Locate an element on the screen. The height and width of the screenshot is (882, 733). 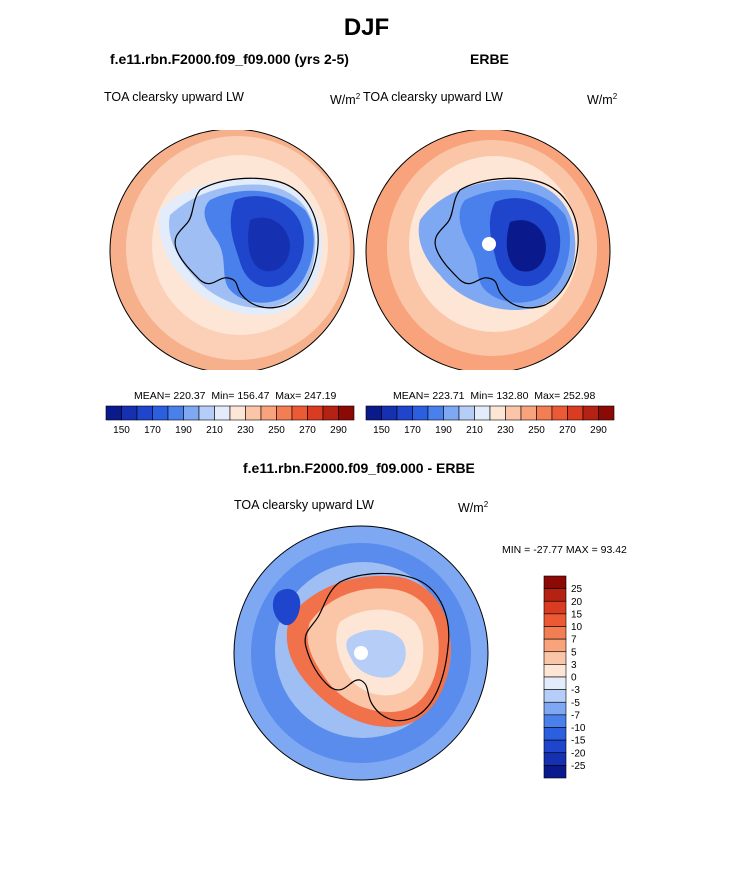
obs-colorbar-tick-label: 150 is located at coordinates (381, 430).